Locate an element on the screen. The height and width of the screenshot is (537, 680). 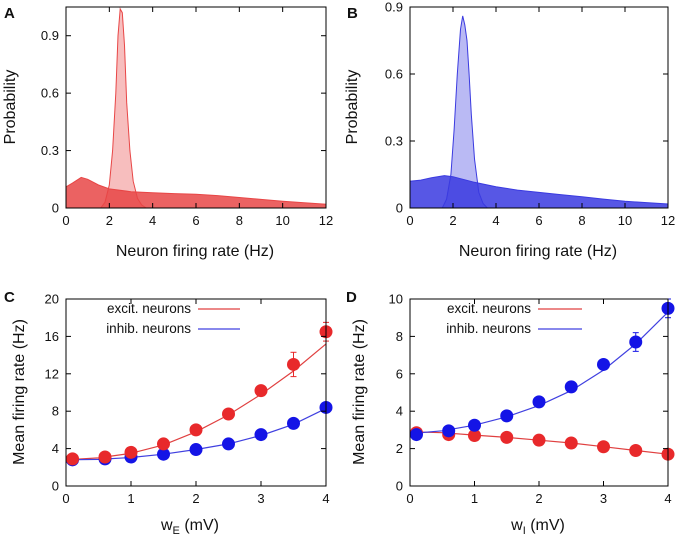
x-axis-label: wE (mV) is located at coordinates (189, 527).